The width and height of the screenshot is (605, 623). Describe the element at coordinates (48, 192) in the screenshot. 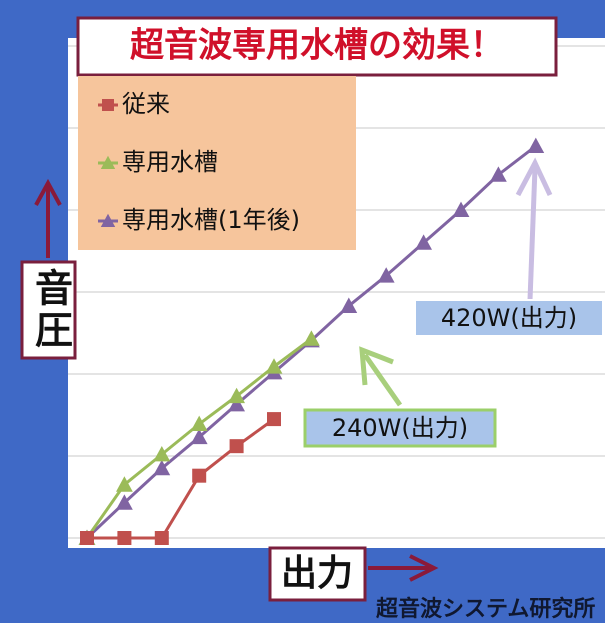

I see `y-arrow-head` at that location.